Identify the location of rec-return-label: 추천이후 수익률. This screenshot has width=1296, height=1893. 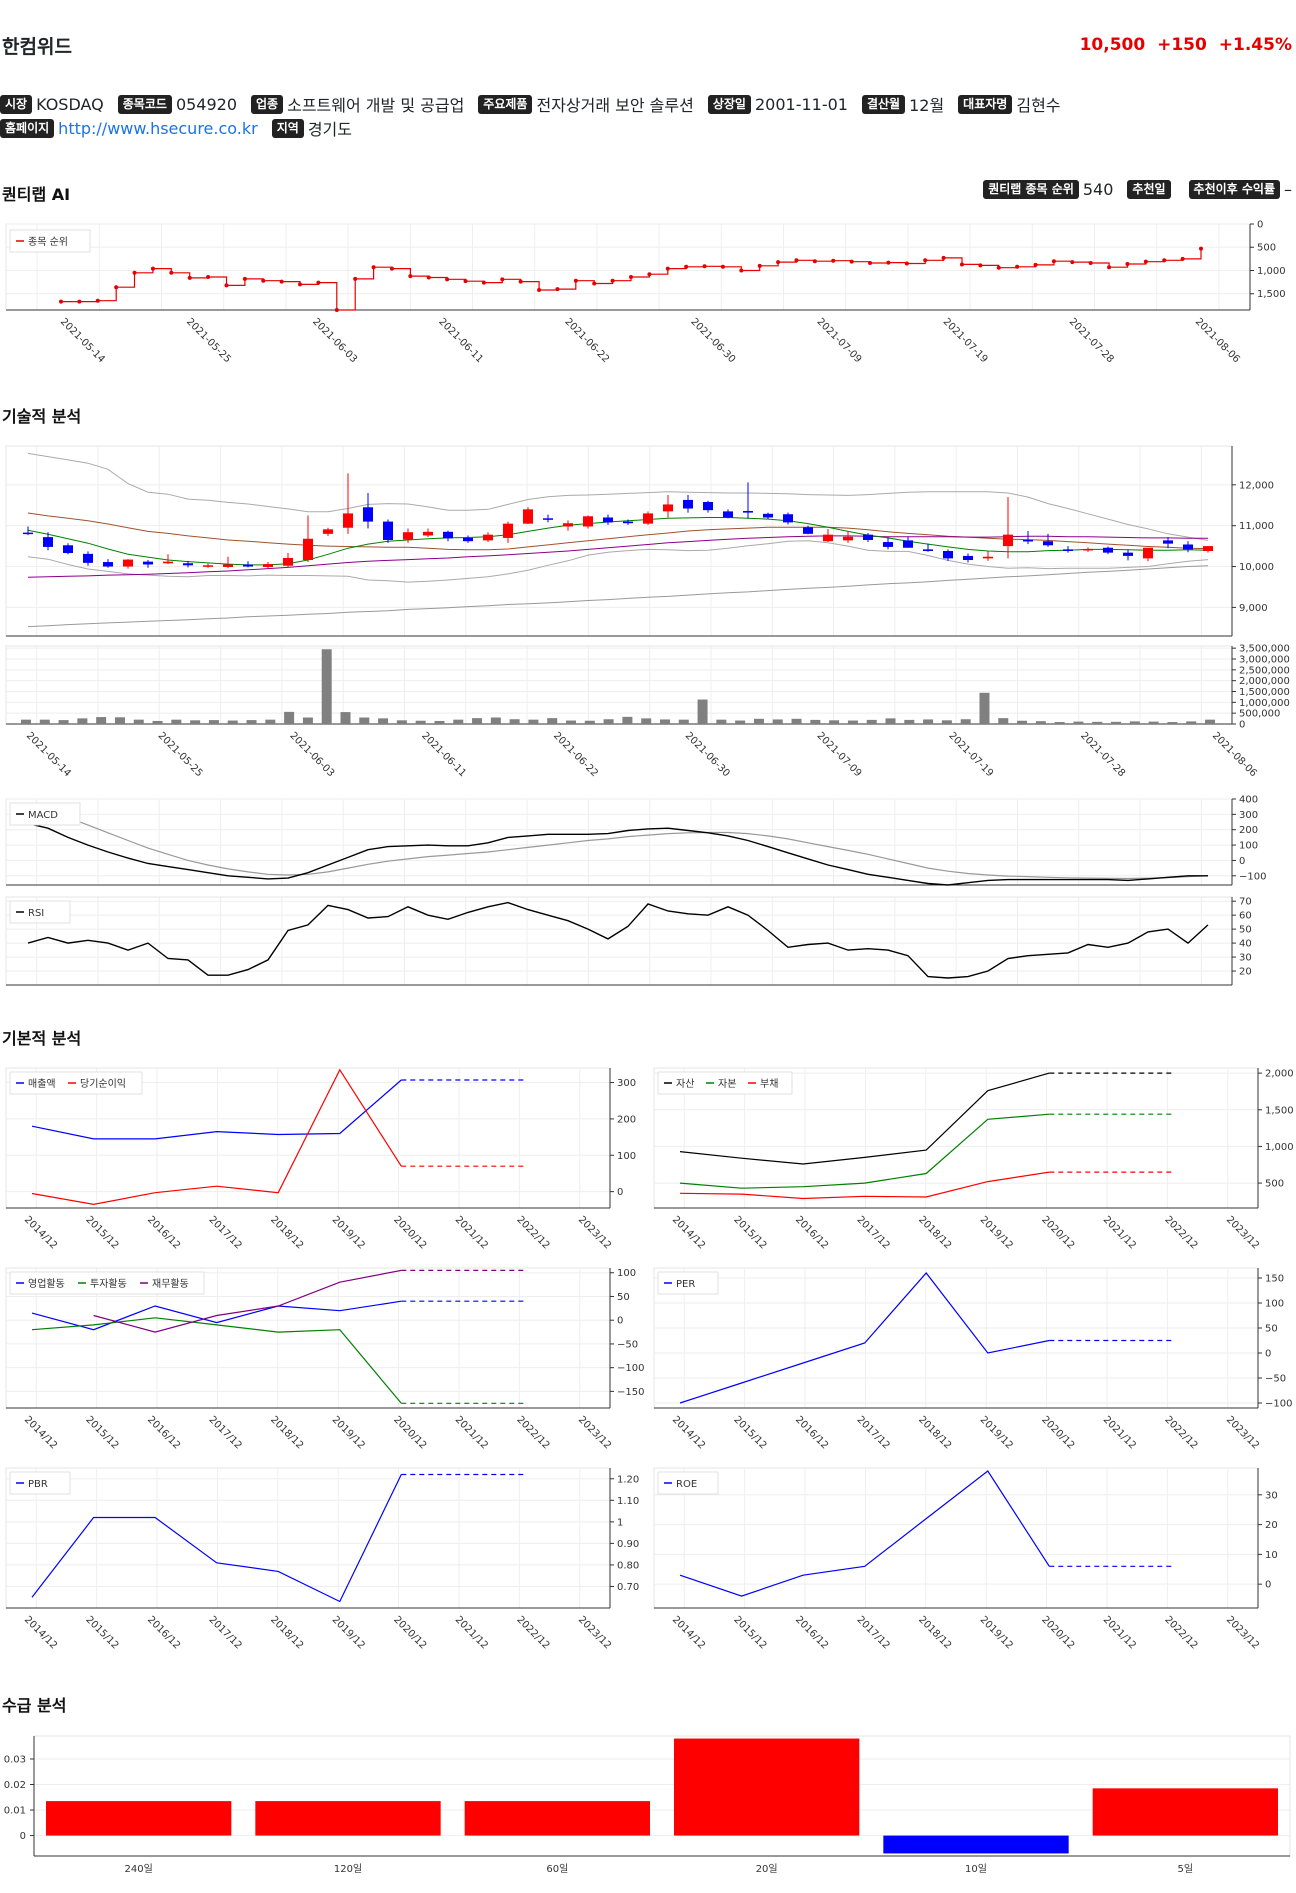
(1234, 189).